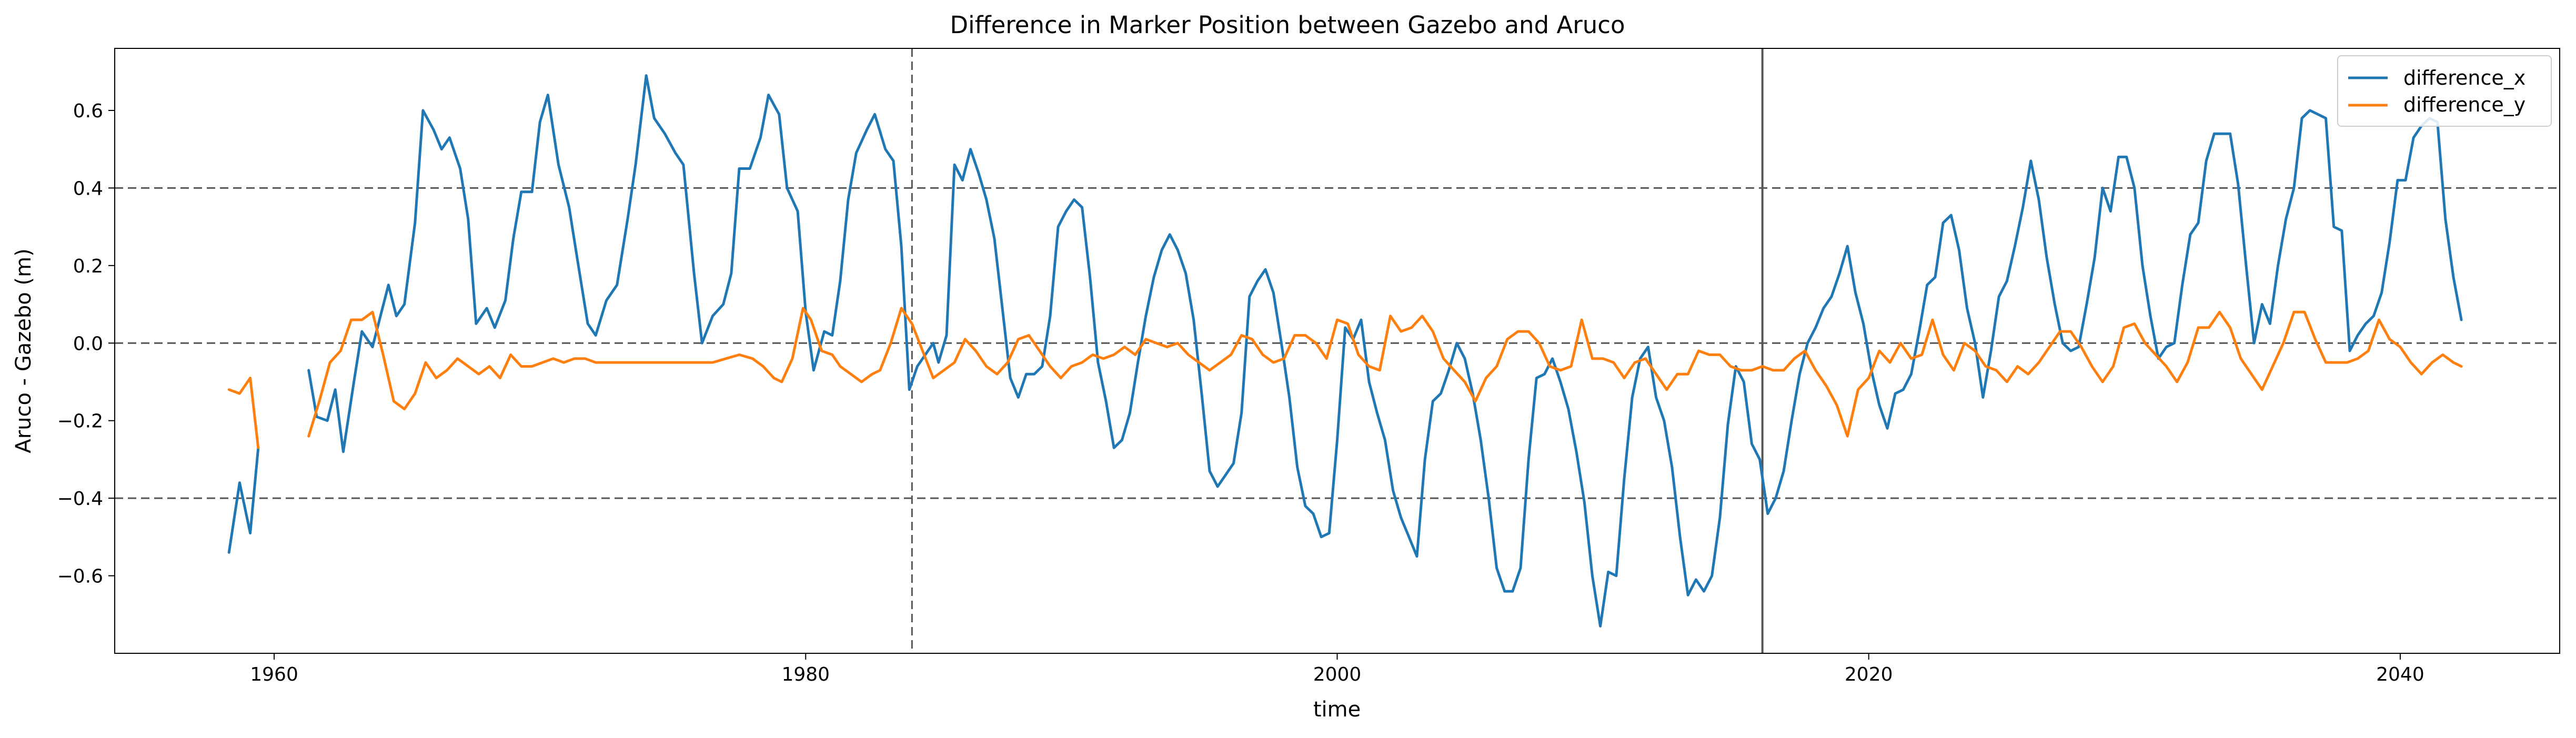 The width and height of the screenshot is (2576, 738). I want to click on x-tick-label: 2020, so click(1869, 674).